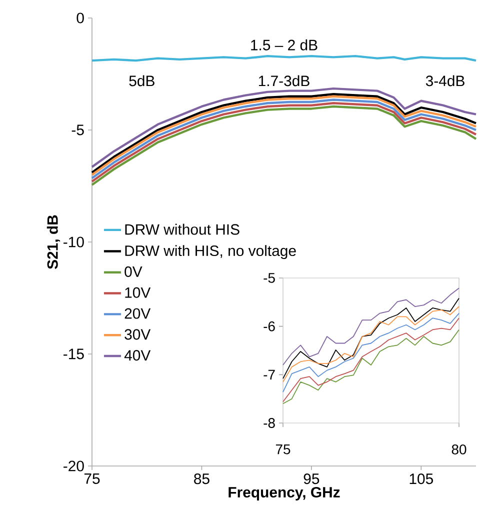  I want to click on y-tick-label: 0, so click(80, 18).